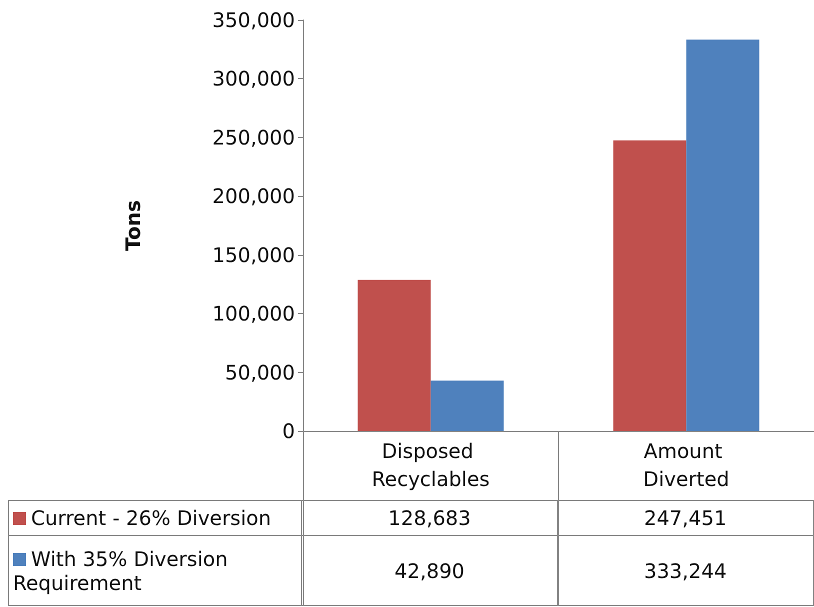 Image resolution: width=814 pixels, height=607 pixels. Describe the element at coordinates (253, 254) in the screenshot. I see `y-tick-label: 150,000` at that location.